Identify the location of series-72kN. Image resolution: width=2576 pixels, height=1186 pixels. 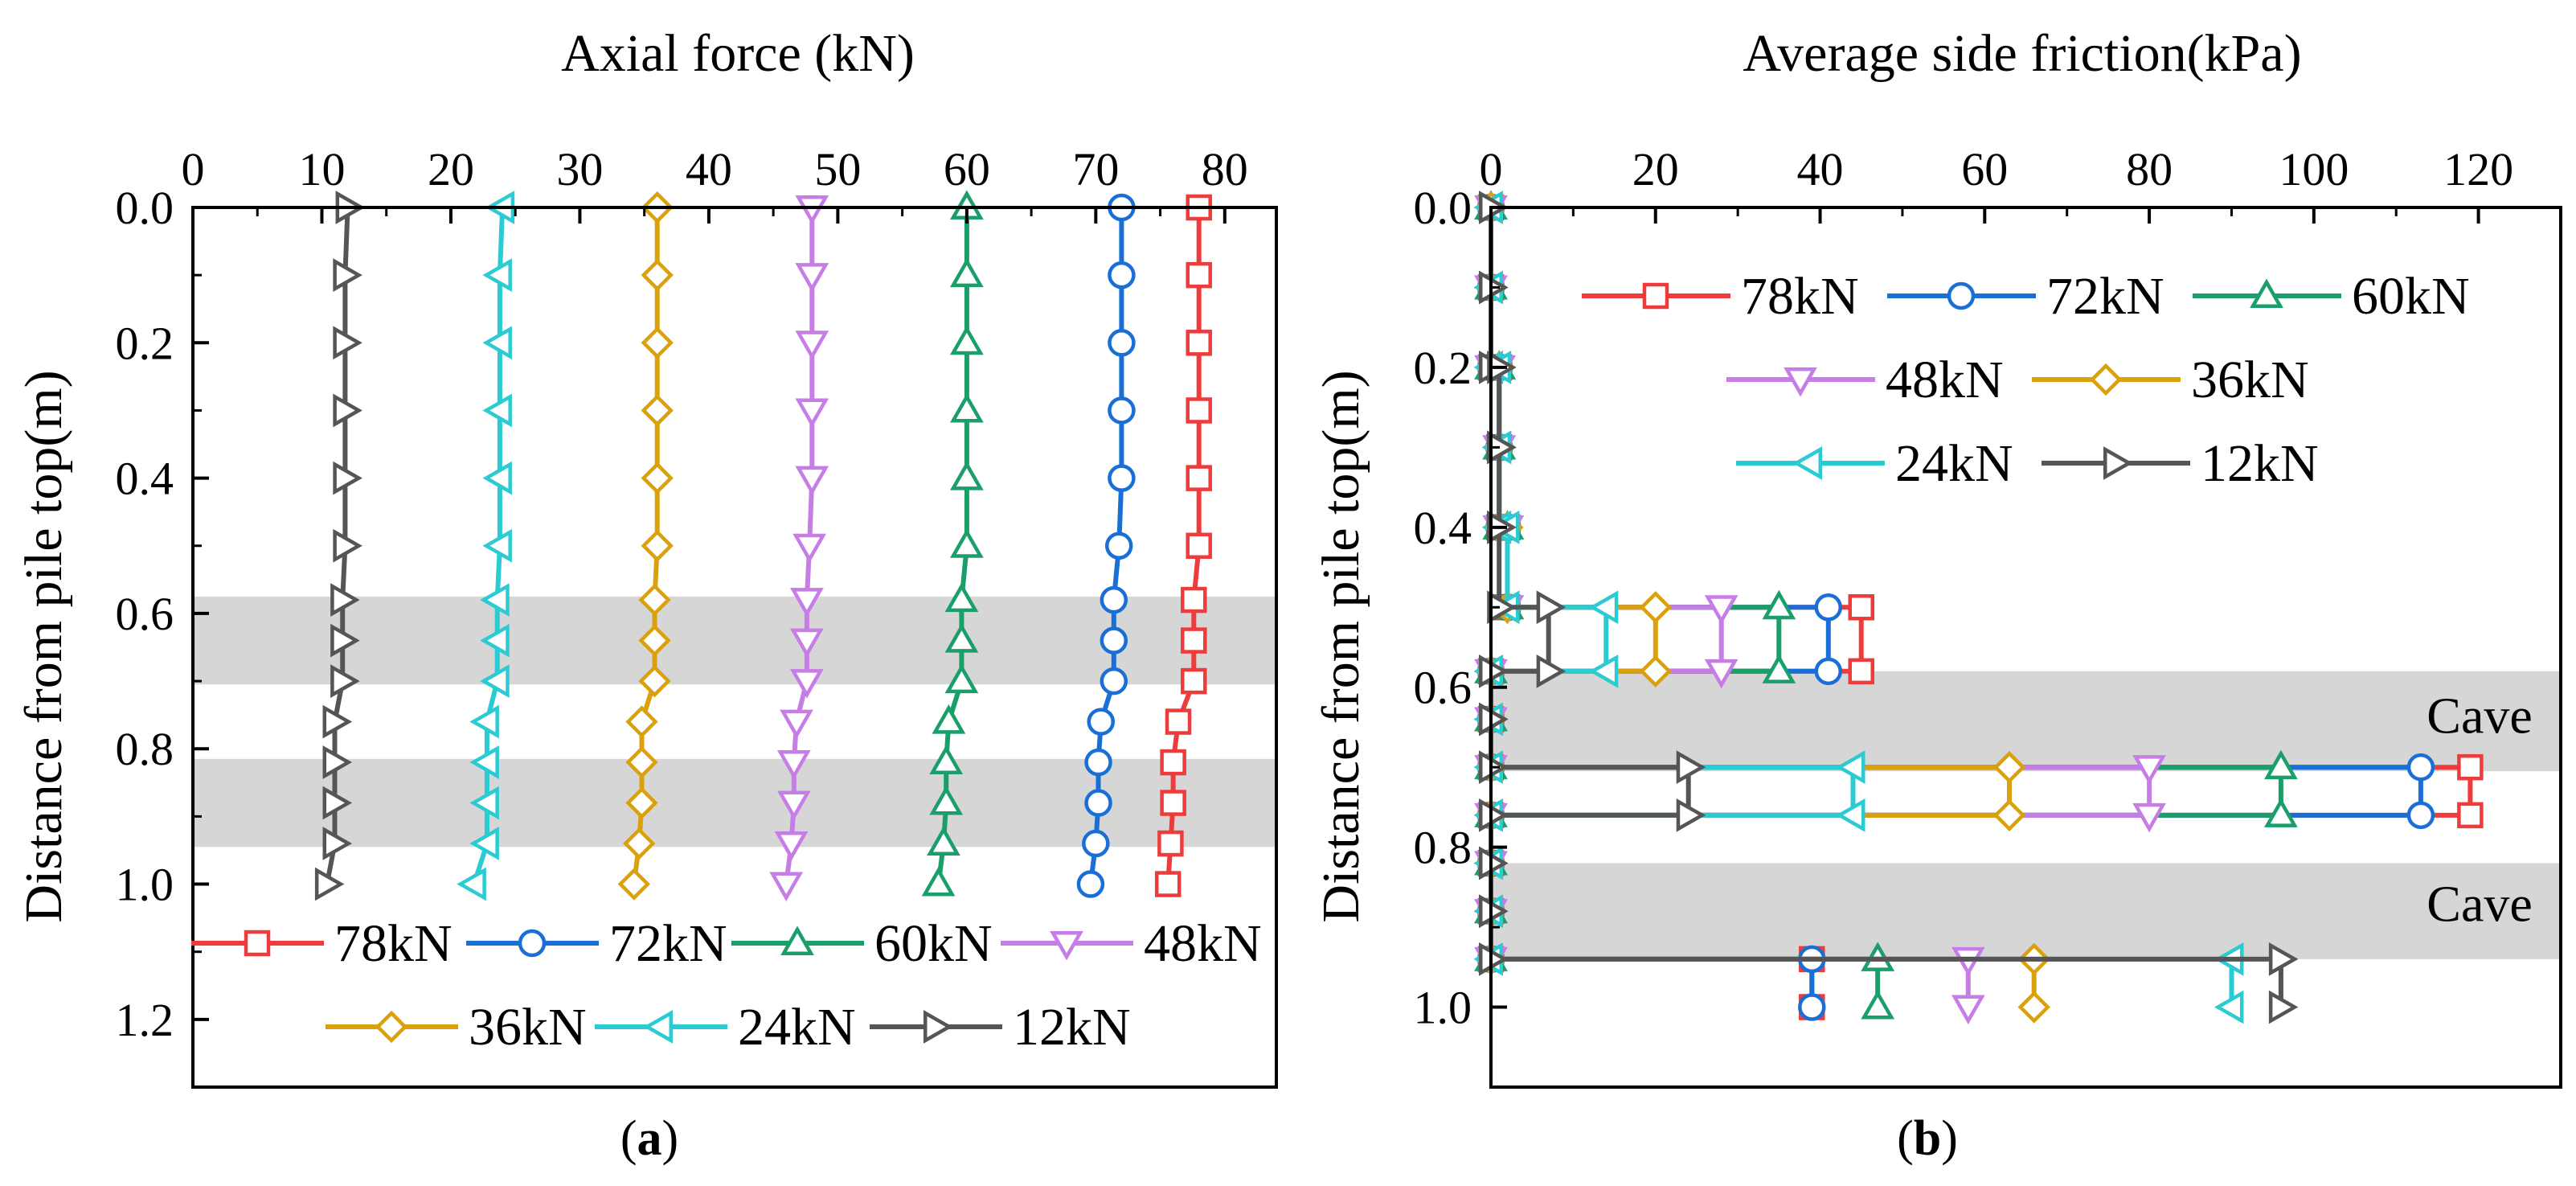
(1106, 545).